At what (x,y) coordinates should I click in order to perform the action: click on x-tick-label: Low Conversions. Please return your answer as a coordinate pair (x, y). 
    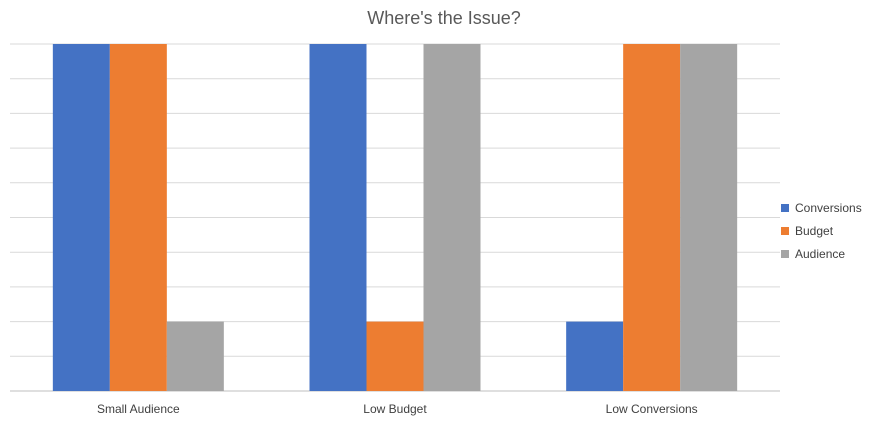
    Looking at the image, I should click on (652, 409).